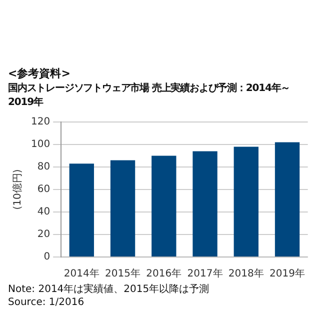  Describe the element at coordinates (150, 95) in the screenshot. I see `chart-subtitle: 国内ストレージソフトウェア市場 売上実績および予測：2014年～2019年` at that location.